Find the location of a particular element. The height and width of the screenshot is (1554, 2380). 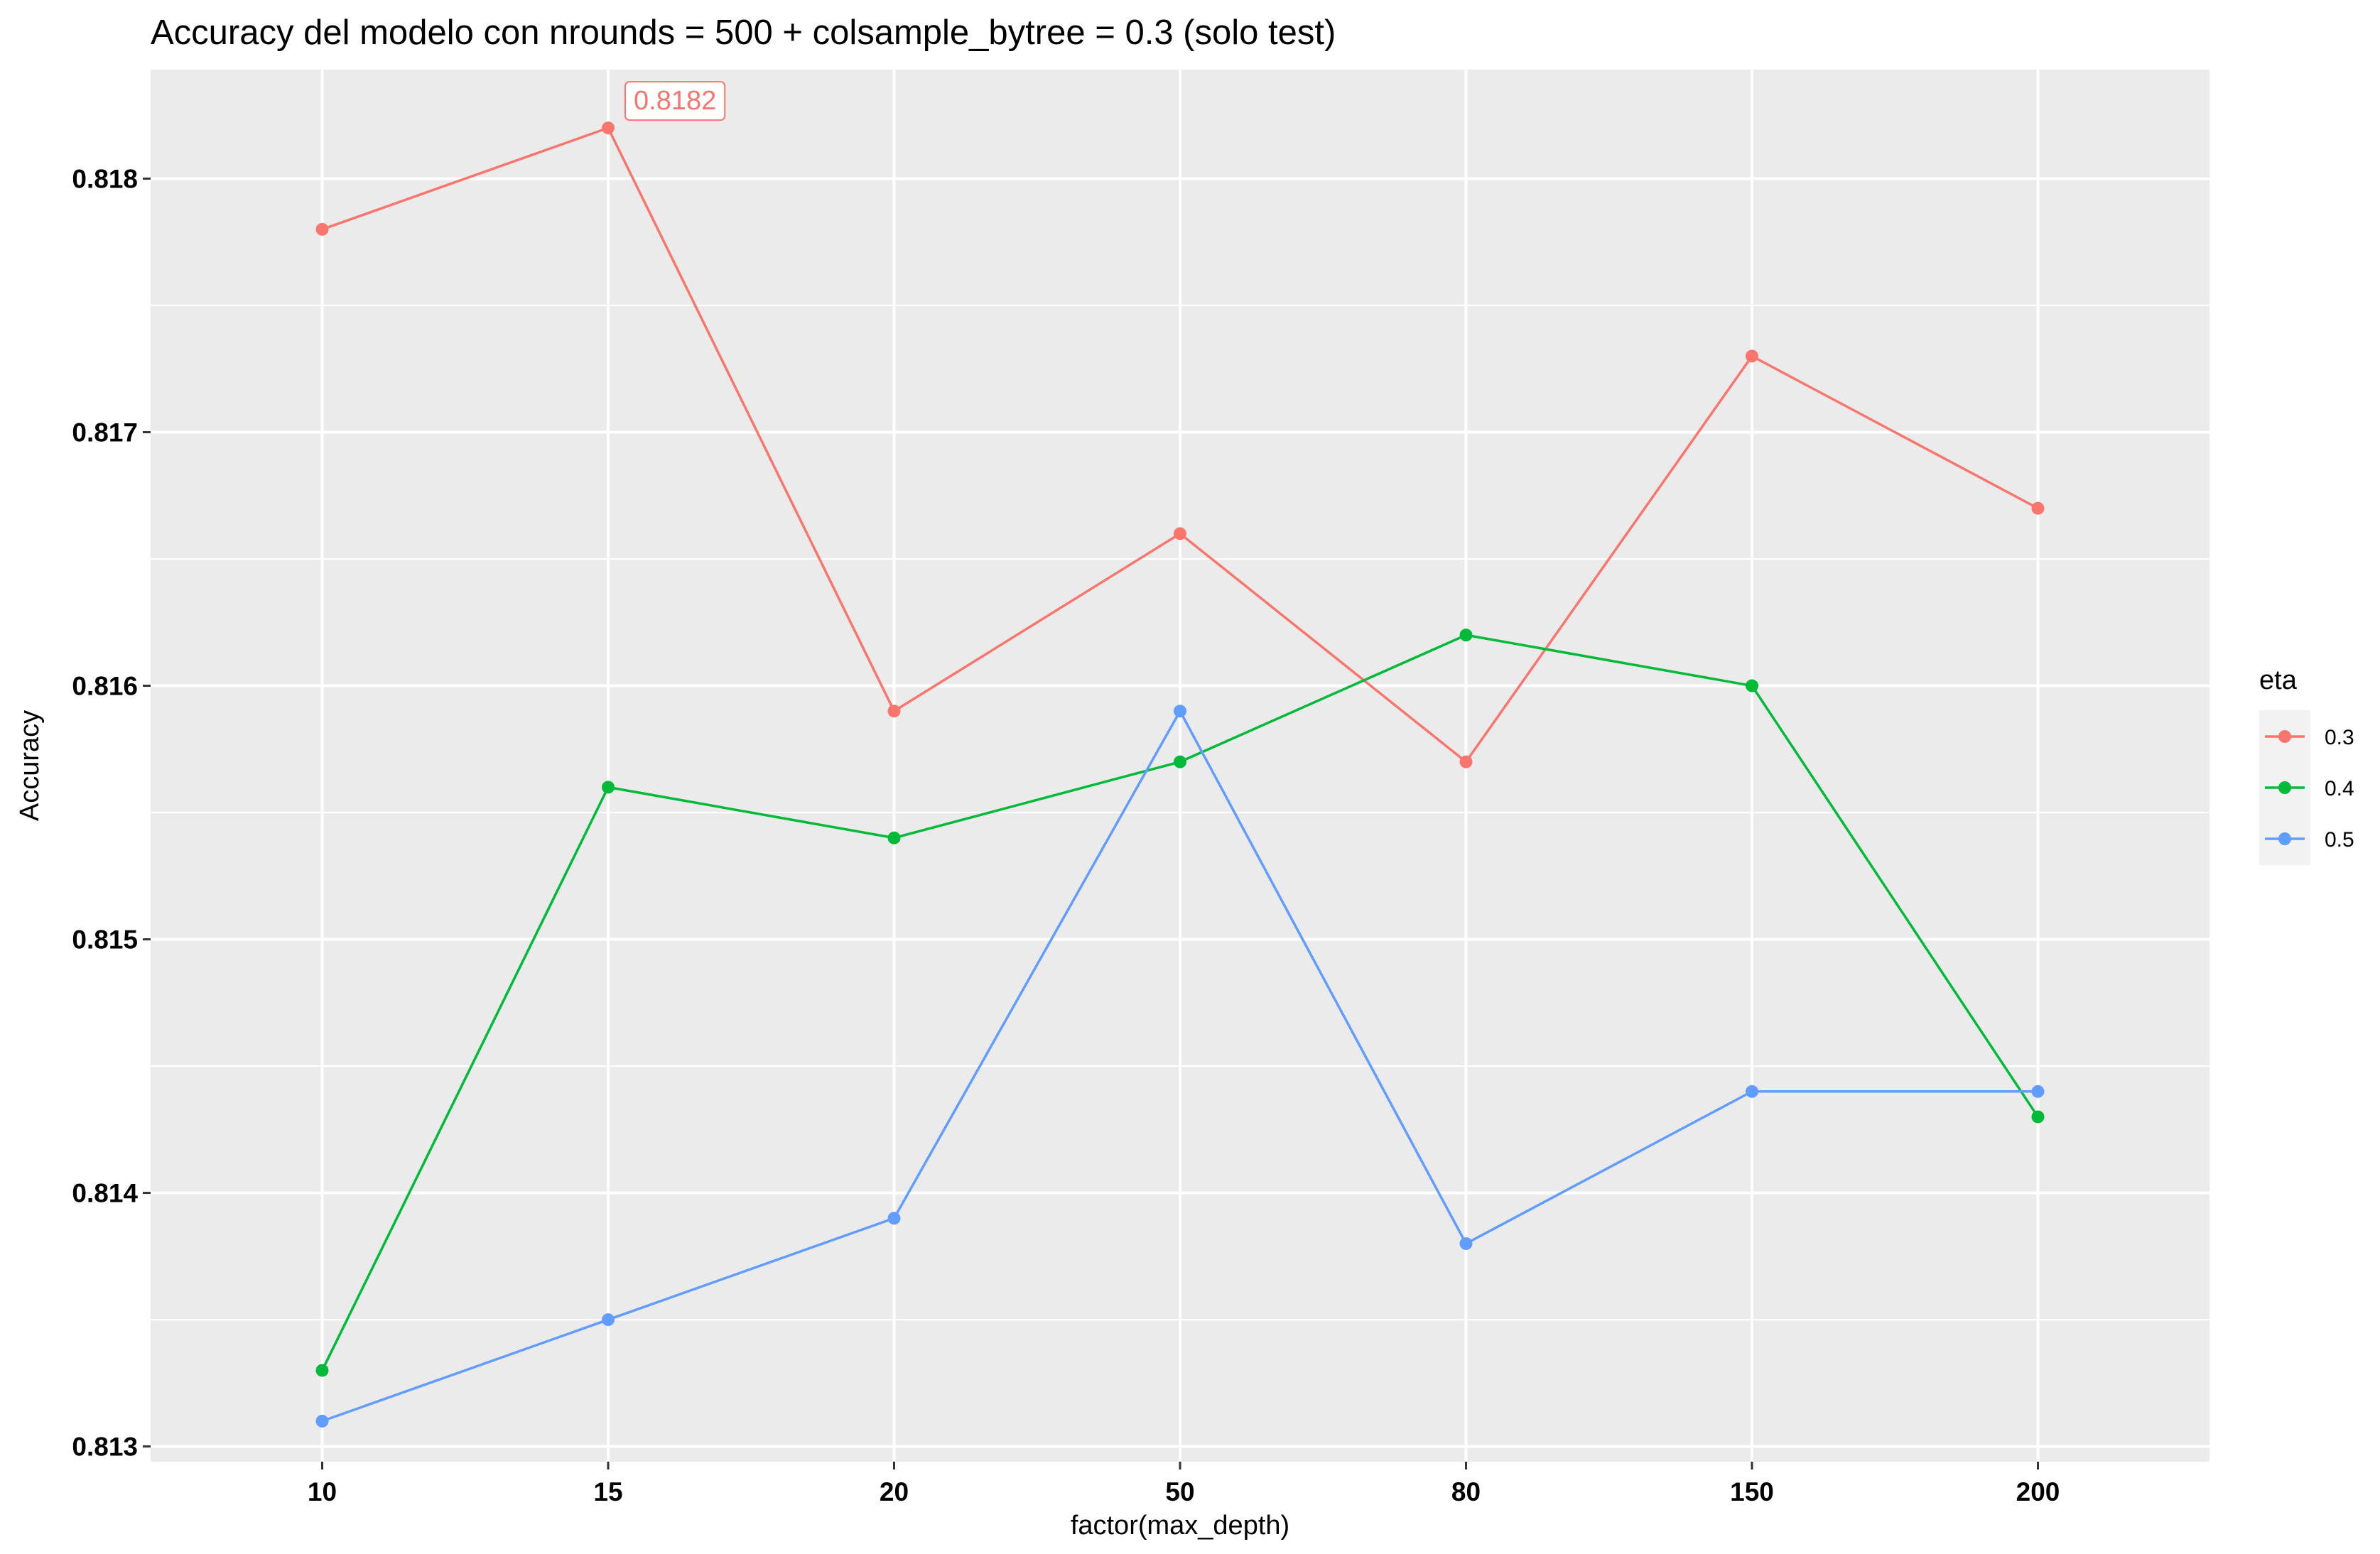

legend-label: 0.3 is located at coordinates (2339, 737).